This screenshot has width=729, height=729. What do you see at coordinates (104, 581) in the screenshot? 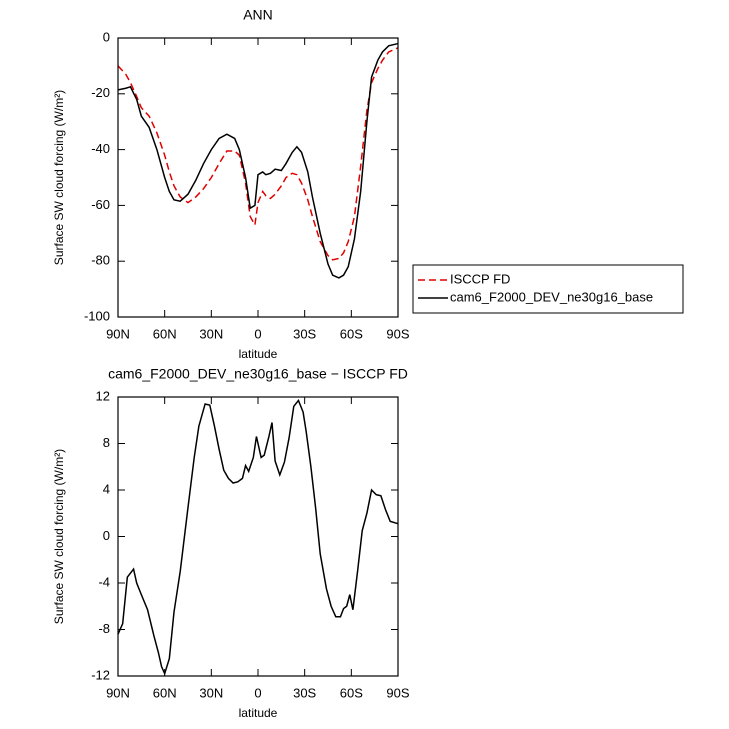
I see `y-tick-label: -4` at bounding box center [104, 581].